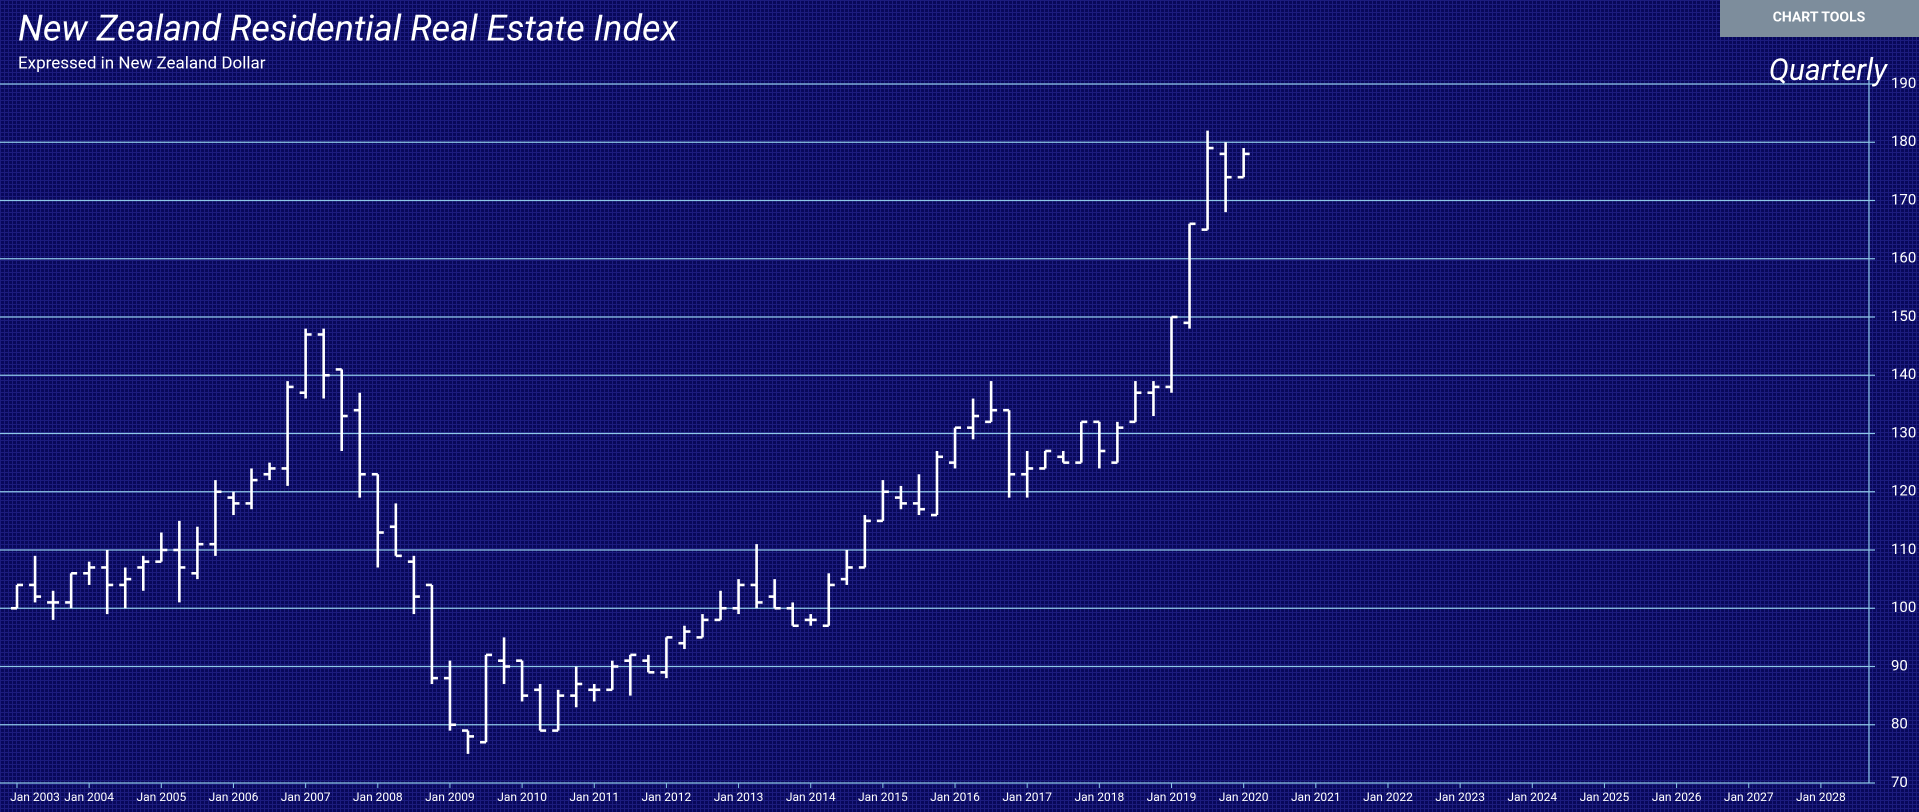 This screenshot has height=812, width=1919. I want to click on x-tick-label: Jan 2016, so click(955, 797).